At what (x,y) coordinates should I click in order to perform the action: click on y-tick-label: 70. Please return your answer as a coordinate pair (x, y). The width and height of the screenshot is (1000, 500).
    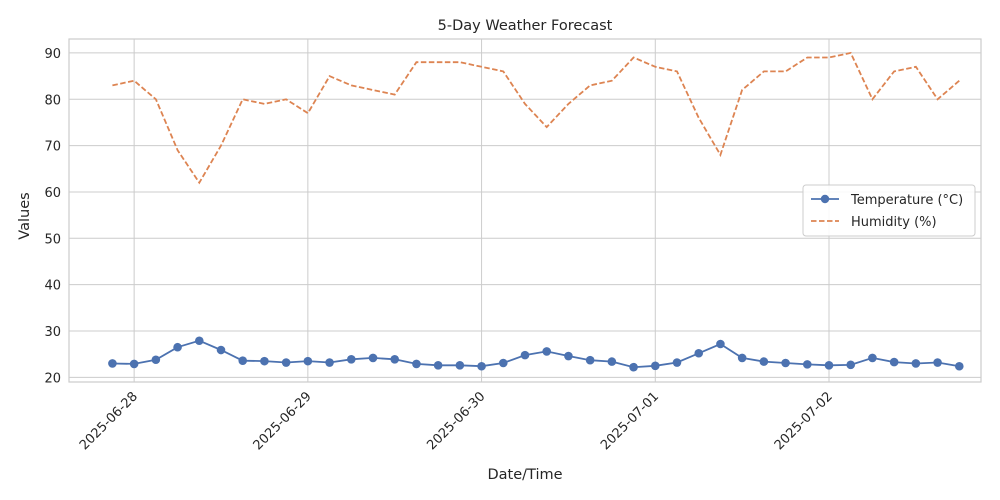
    Looking at the image, I should click on (52, 147).